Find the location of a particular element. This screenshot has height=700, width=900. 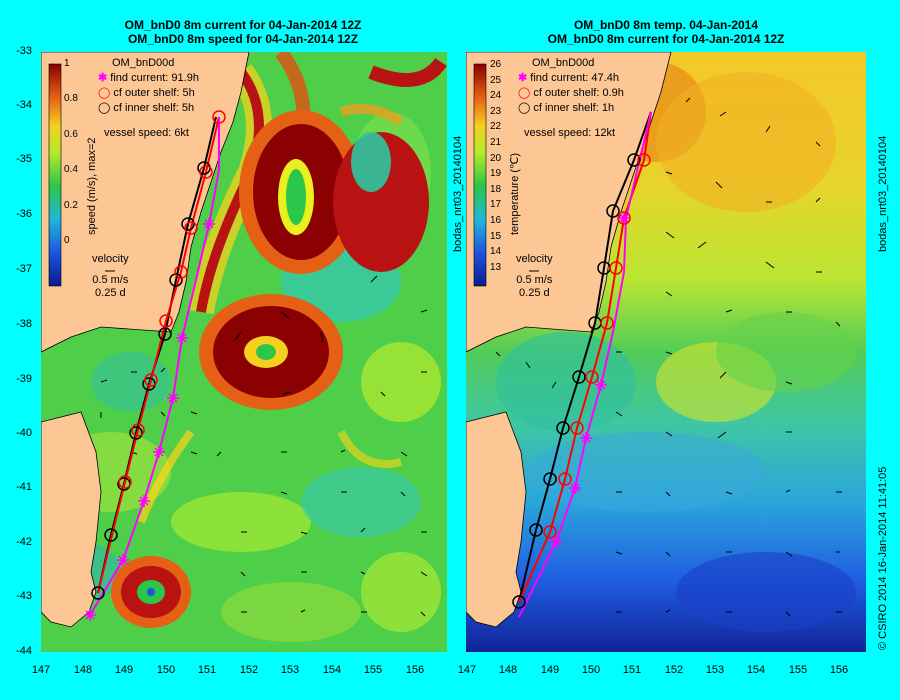

temp-tick: 24 is located at coordinates (496, 96).